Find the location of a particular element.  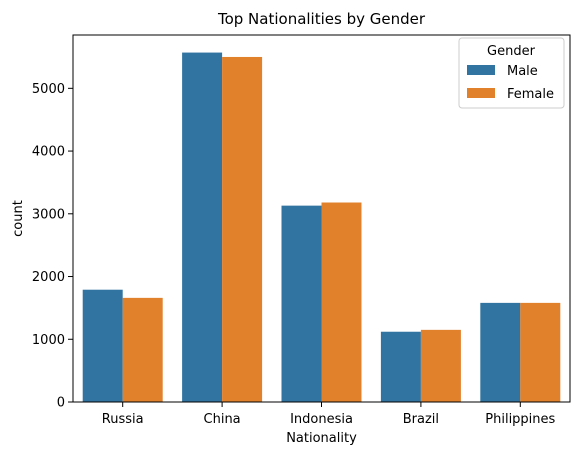

bar-male-china is located at coordinates (202, 227).